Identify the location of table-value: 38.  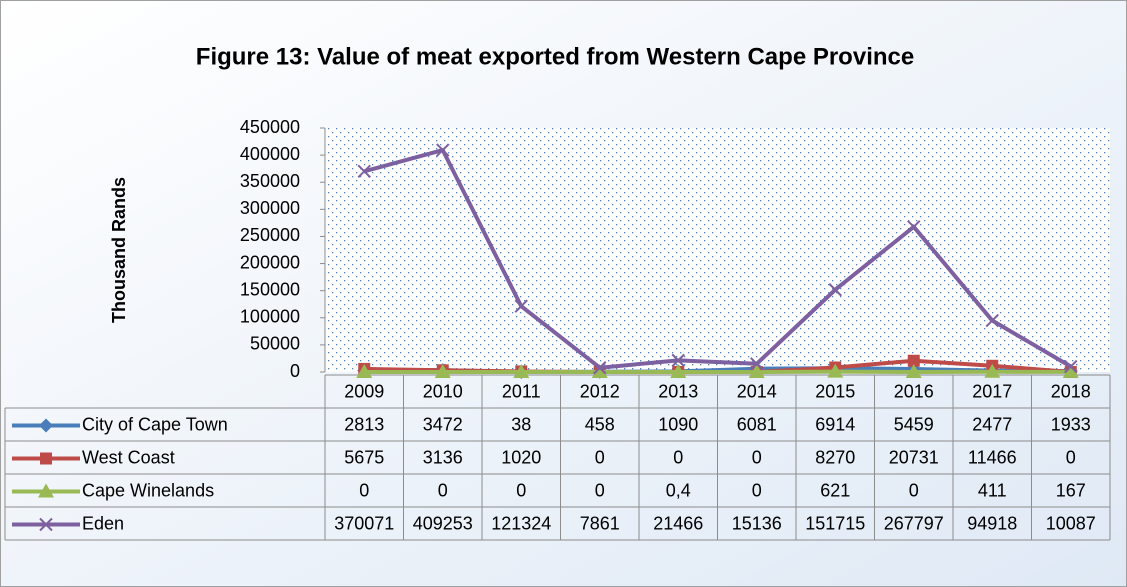
(521, 424).